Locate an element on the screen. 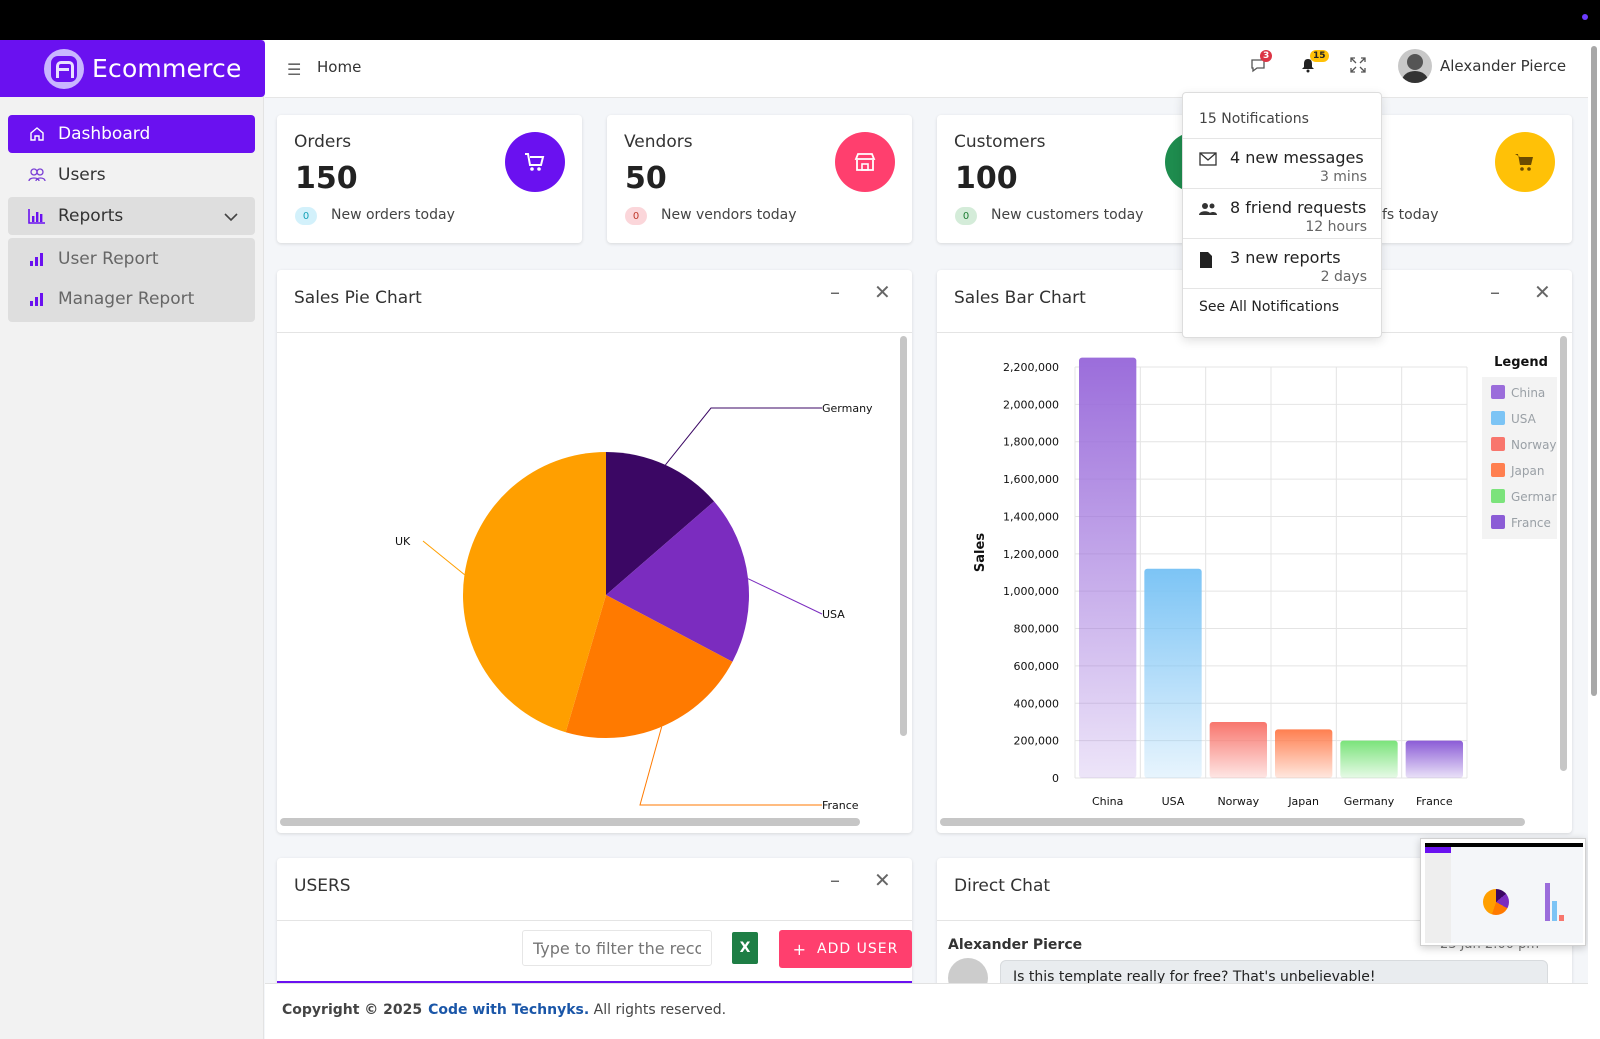 This screenshot has width=1600, height=1039. bar-usa is located at coordinates (1173, 673).